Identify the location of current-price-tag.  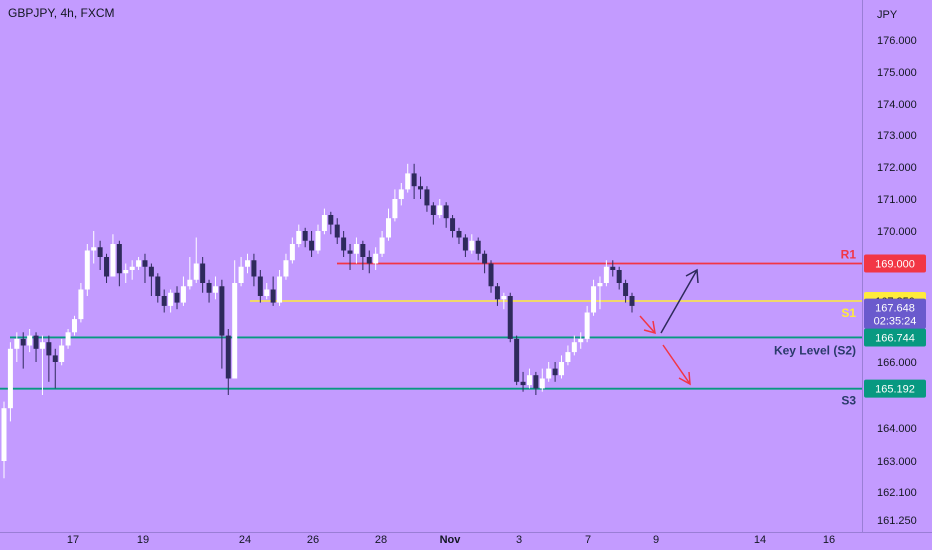
(895, 313).